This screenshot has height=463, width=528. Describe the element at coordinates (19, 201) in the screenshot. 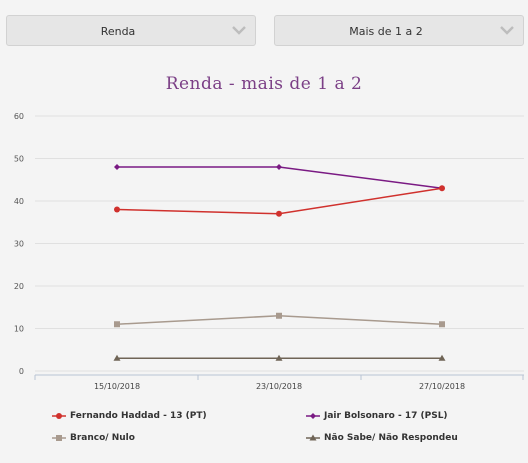

I see `y-tick-label: 40` at that location.